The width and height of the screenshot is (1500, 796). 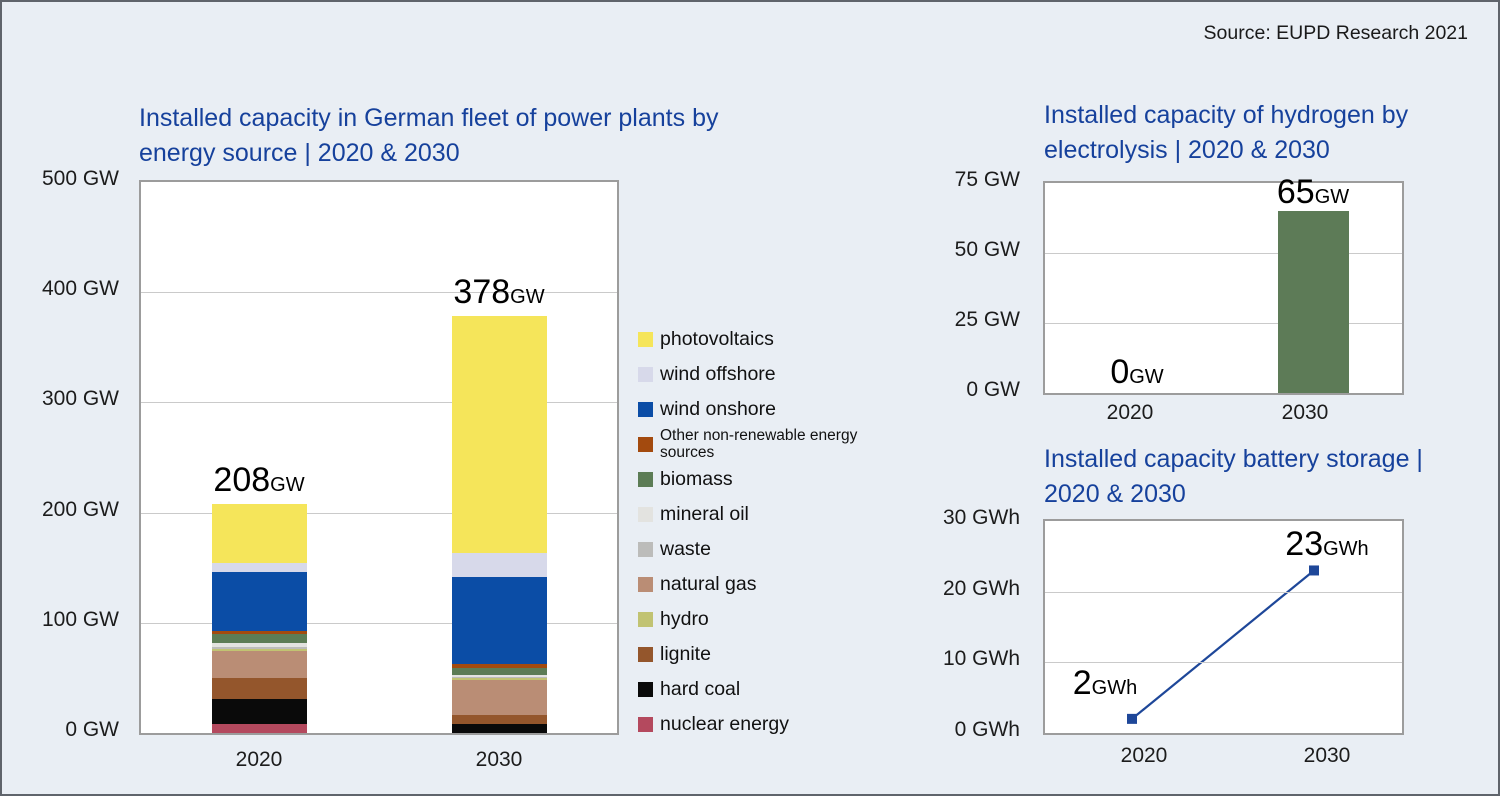 What do you see at coordinates (645, 584) in the screenshot?
I see `legend-swatch-natural-gas` at bounding box center [645, 584].